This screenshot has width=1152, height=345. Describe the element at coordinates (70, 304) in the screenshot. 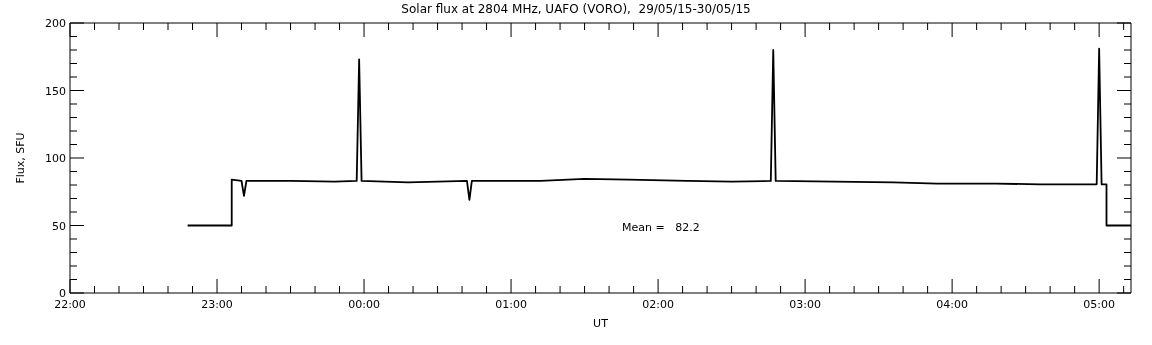

I see `x-tick-label: 22:00` at that location.